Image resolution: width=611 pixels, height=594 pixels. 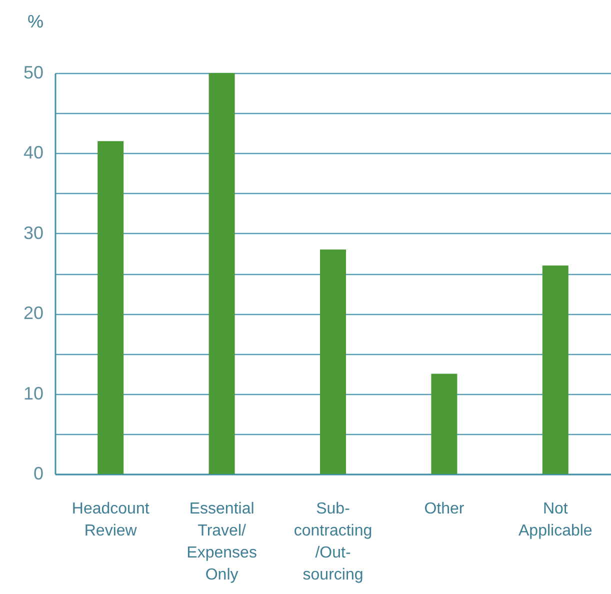 What do you see at coordinates (33, 232) in the screenshot?
I see `y-tick-label: 30` at bounding box center [33, 232].